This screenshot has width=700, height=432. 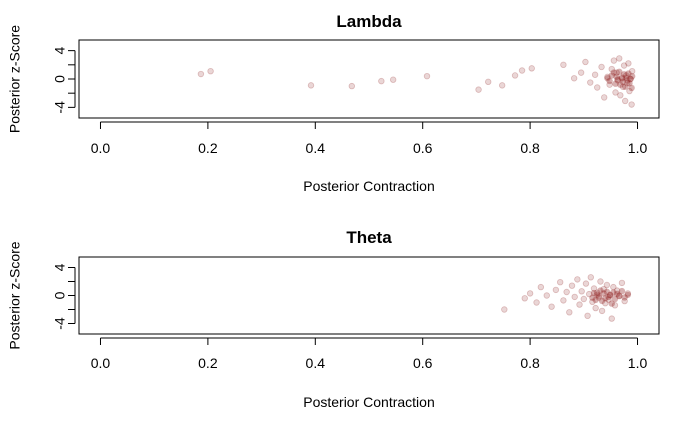 What do you see at coordinates (369, 186) in the screenshot?
I see `x-axis-label: Posterior Contraction` at bounding box center [369, 186].